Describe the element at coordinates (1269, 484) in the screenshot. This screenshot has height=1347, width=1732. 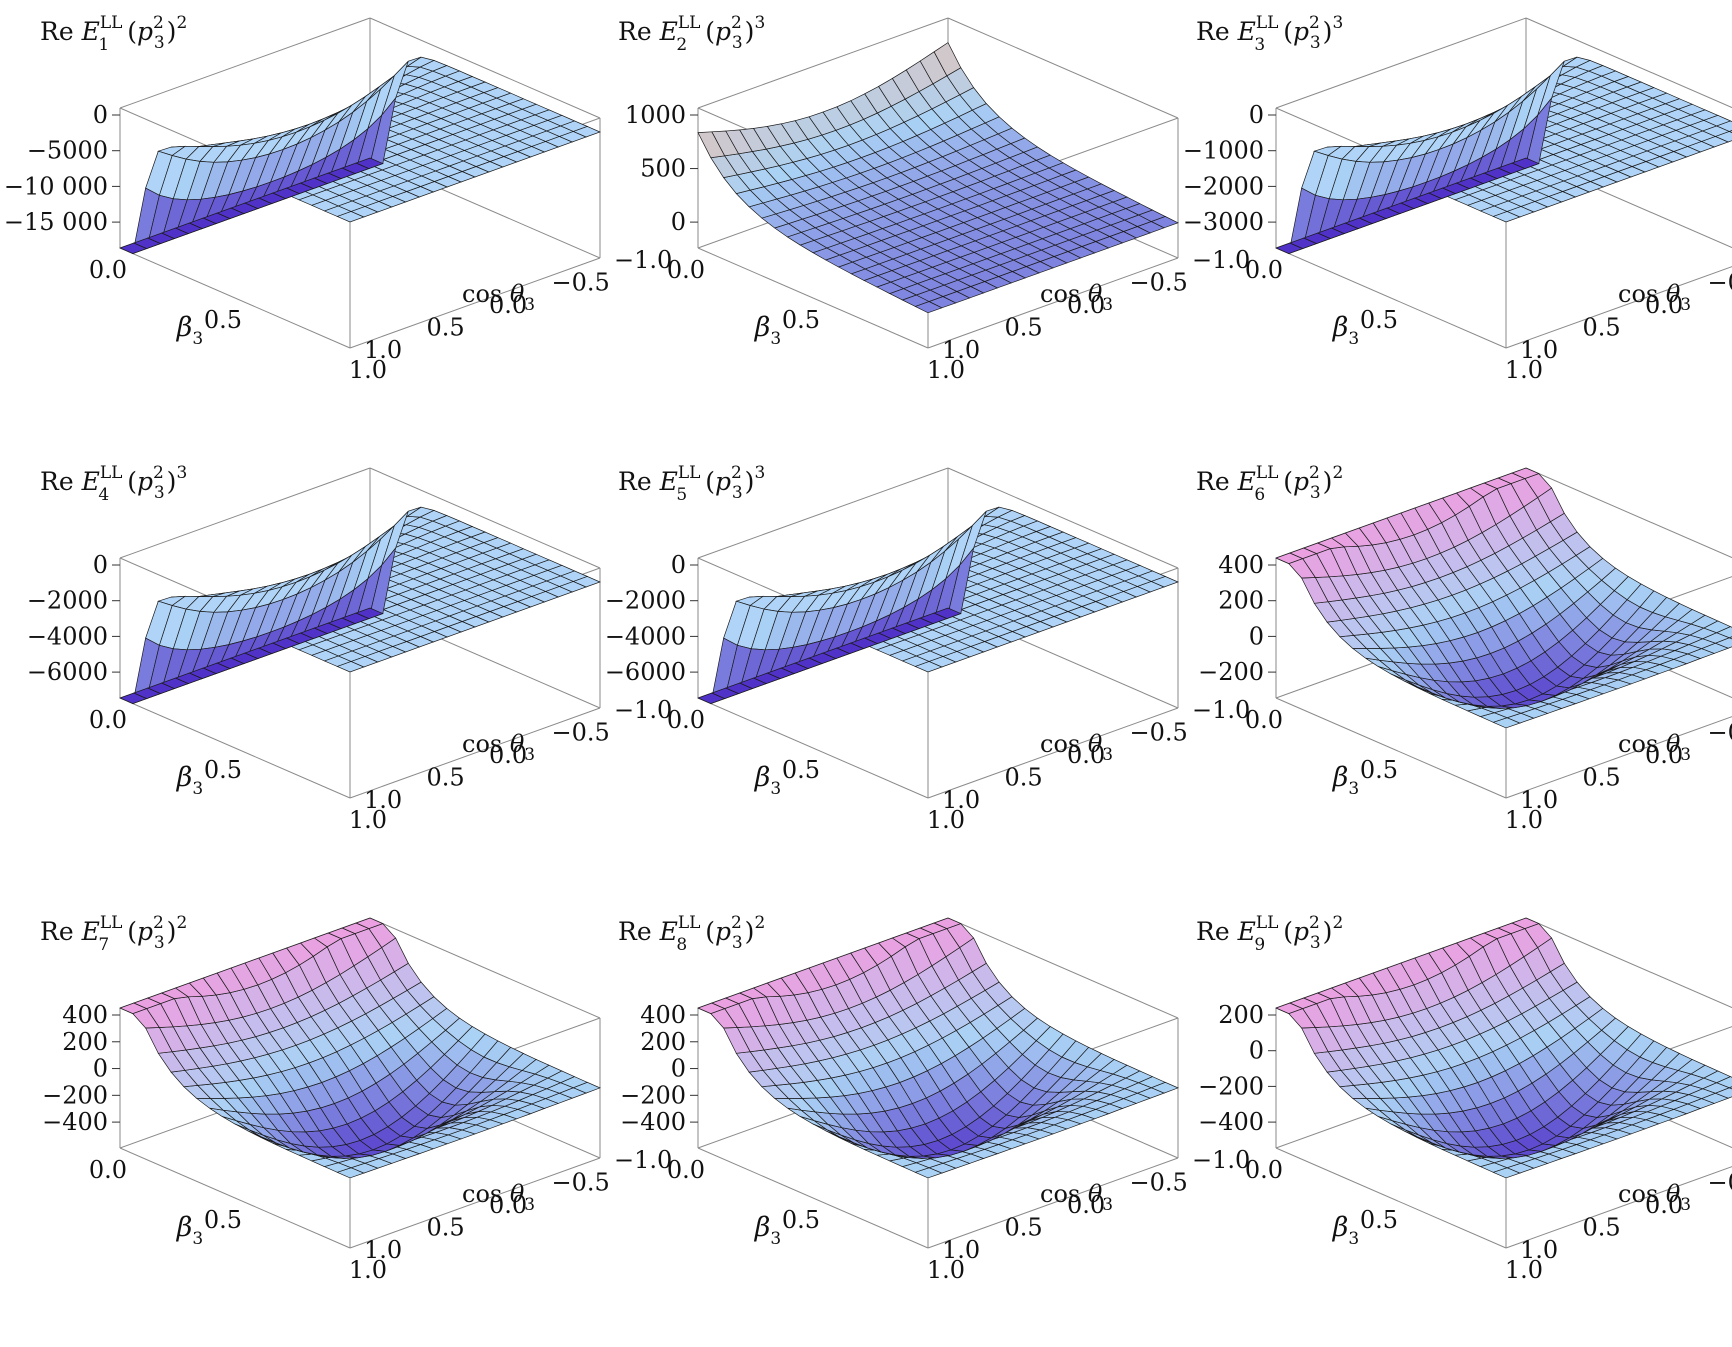
I see `plot-title: Re ELL 6 (p2 3)2` at that location.